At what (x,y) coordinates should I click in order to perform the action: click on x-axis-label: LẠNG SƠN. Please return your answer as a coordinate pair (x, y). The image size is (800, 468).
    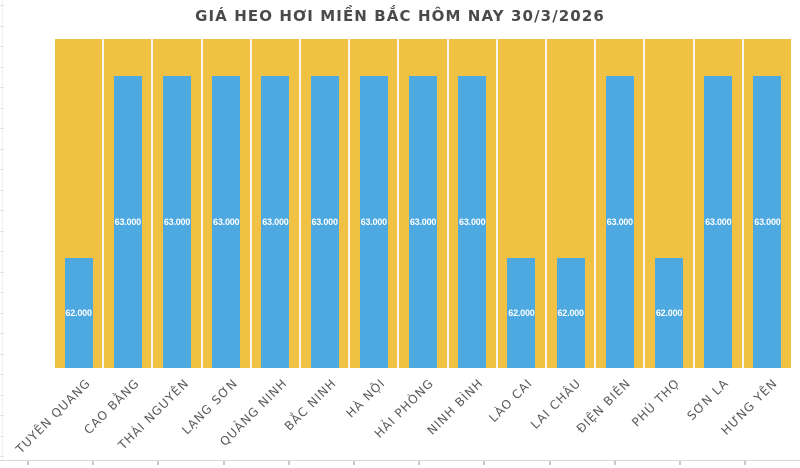
    Looking at the image, I should click on (210, 407).